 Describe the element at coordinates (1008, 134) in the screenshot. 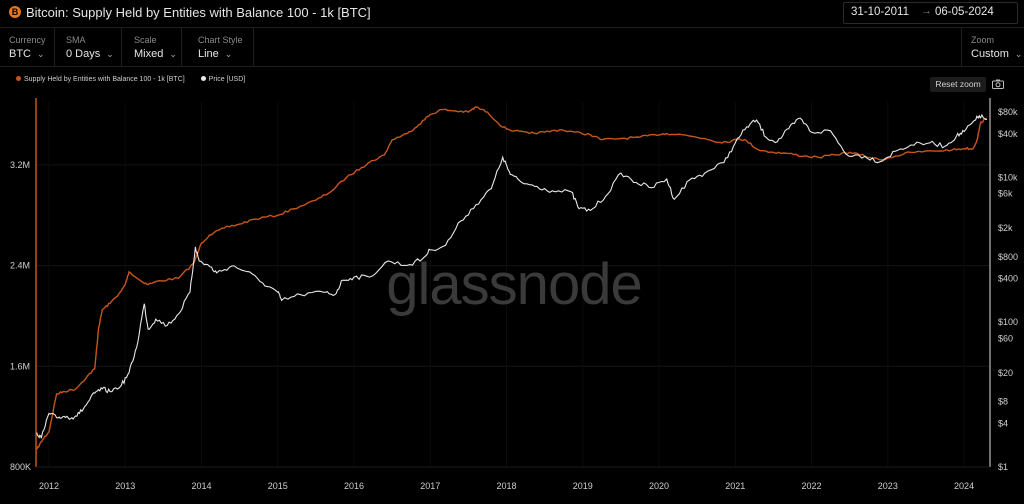

I see `y-right-tick-label: $40k` at that location.